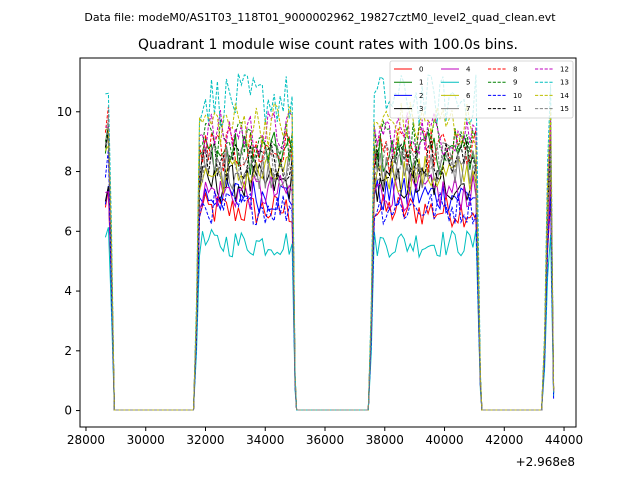  What do you see at coordinates (68, 411) in the screenshot?
I see `y-tick-label: 0` at bounding box center [68, 411].